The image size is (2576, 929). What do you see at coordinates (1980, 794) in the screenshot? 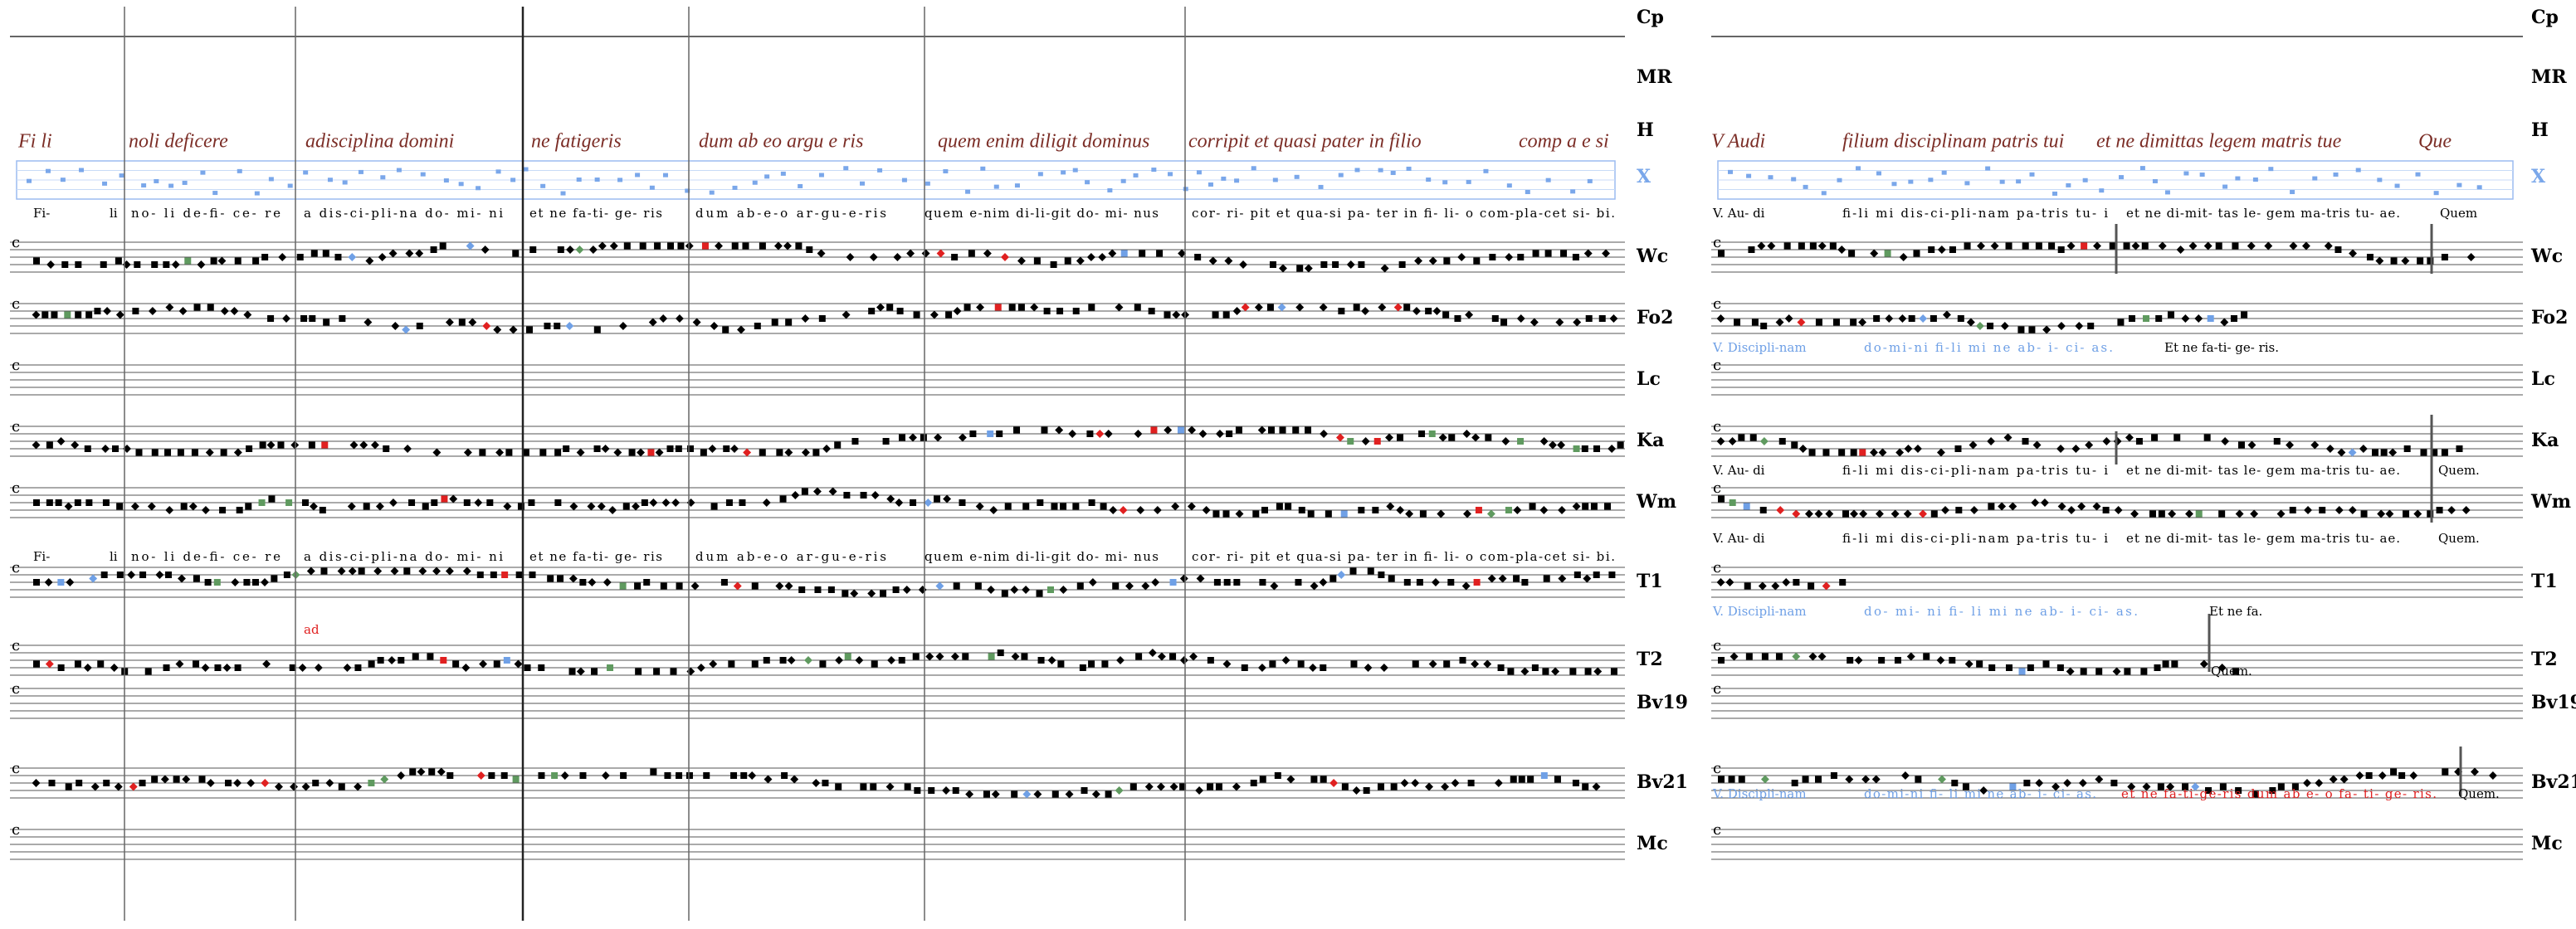
I see `lyric: do-mi-ni fi- li mi ne ab- i- ci- as.` at bounding box center [1980, 794].